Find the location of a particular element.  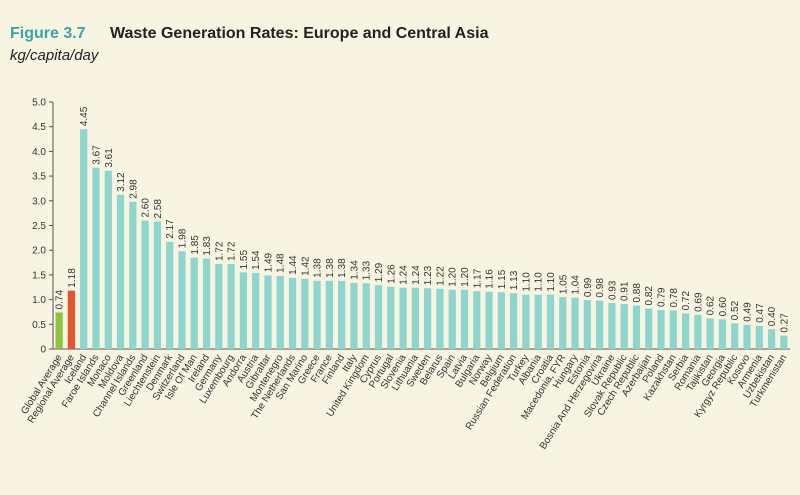

value-label: 1.24 is located at coordinates (416, 275).